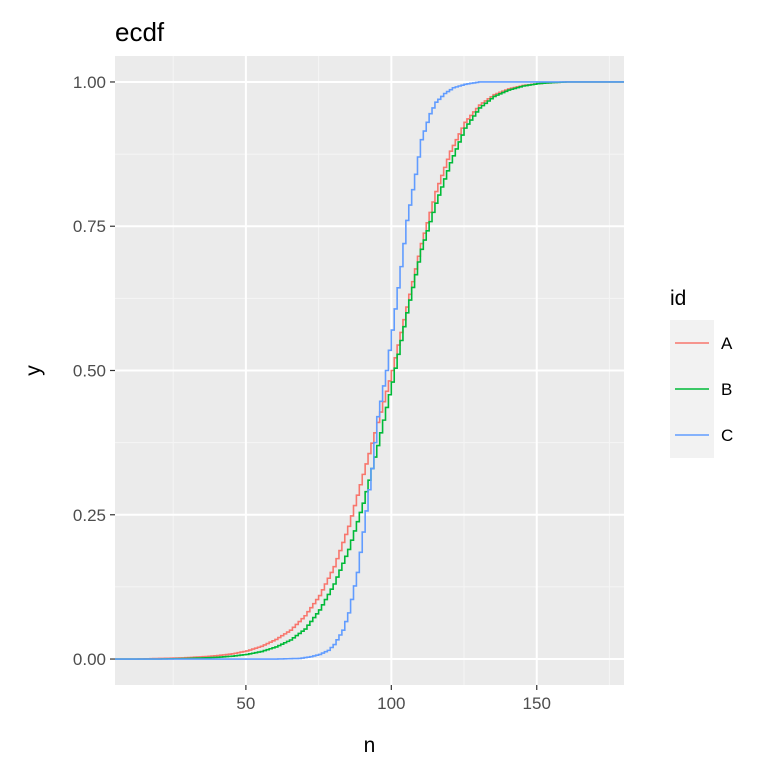  I want to click on legend: id A B C, so click(701, 372).